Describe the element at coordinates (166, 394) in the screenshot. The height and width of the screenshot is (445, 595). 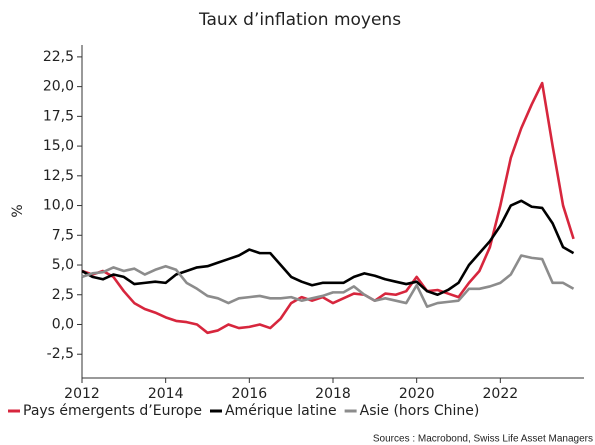
I see `x-tick-label: 2014` at that location.